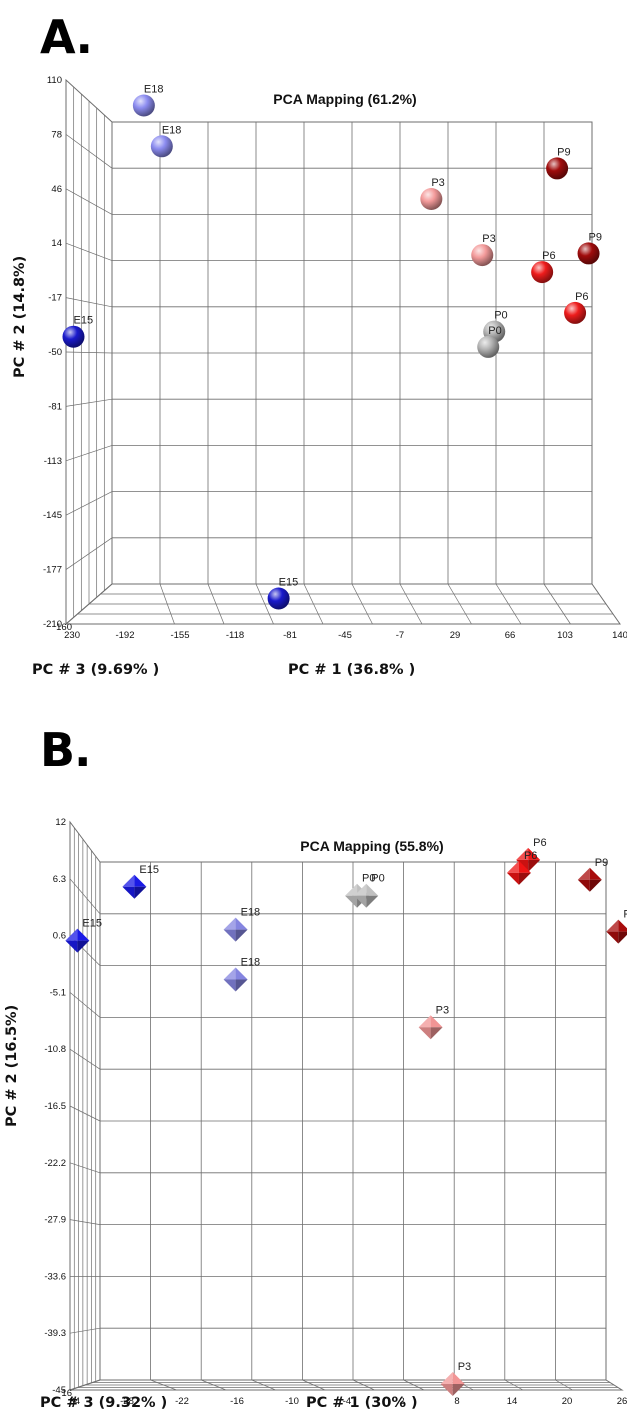  I want to click on x-axis-title-b: PC # 1 (30% ), so click(362, 1403).